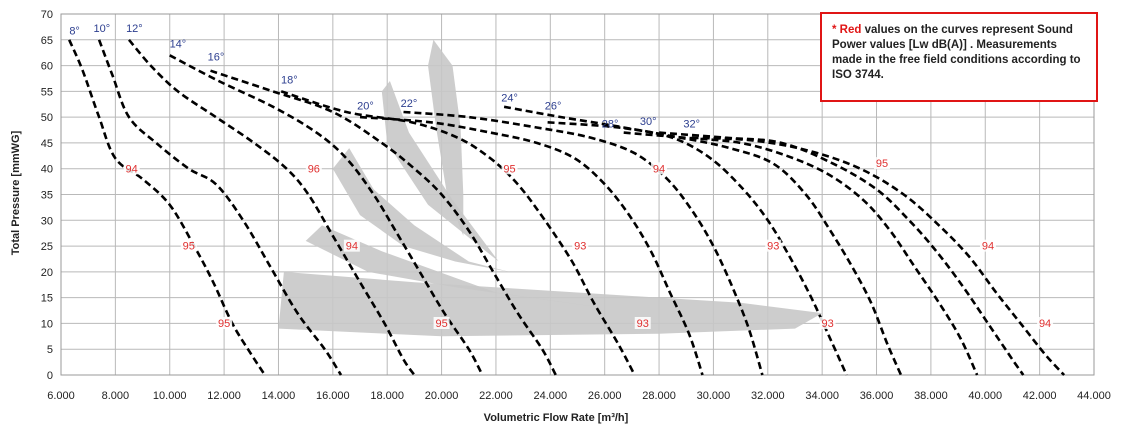 The width and height of the screenshot is (1128, 428). Describe the element at coordinates (289, 81) in the screenshot. I see `angle-label: 18°` at that location.